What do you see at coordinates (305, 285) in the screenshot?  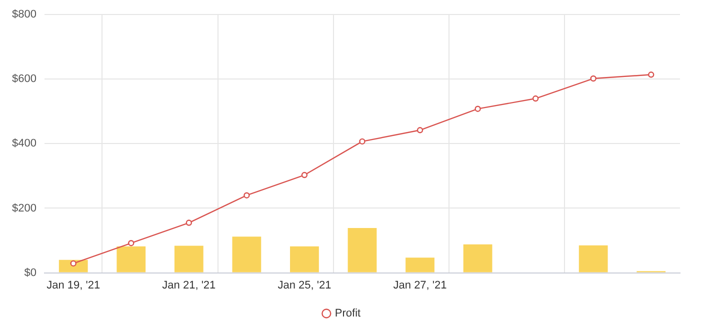 I see `x-tick-label: Jan 25, '21` at bounding box center [305, 285].